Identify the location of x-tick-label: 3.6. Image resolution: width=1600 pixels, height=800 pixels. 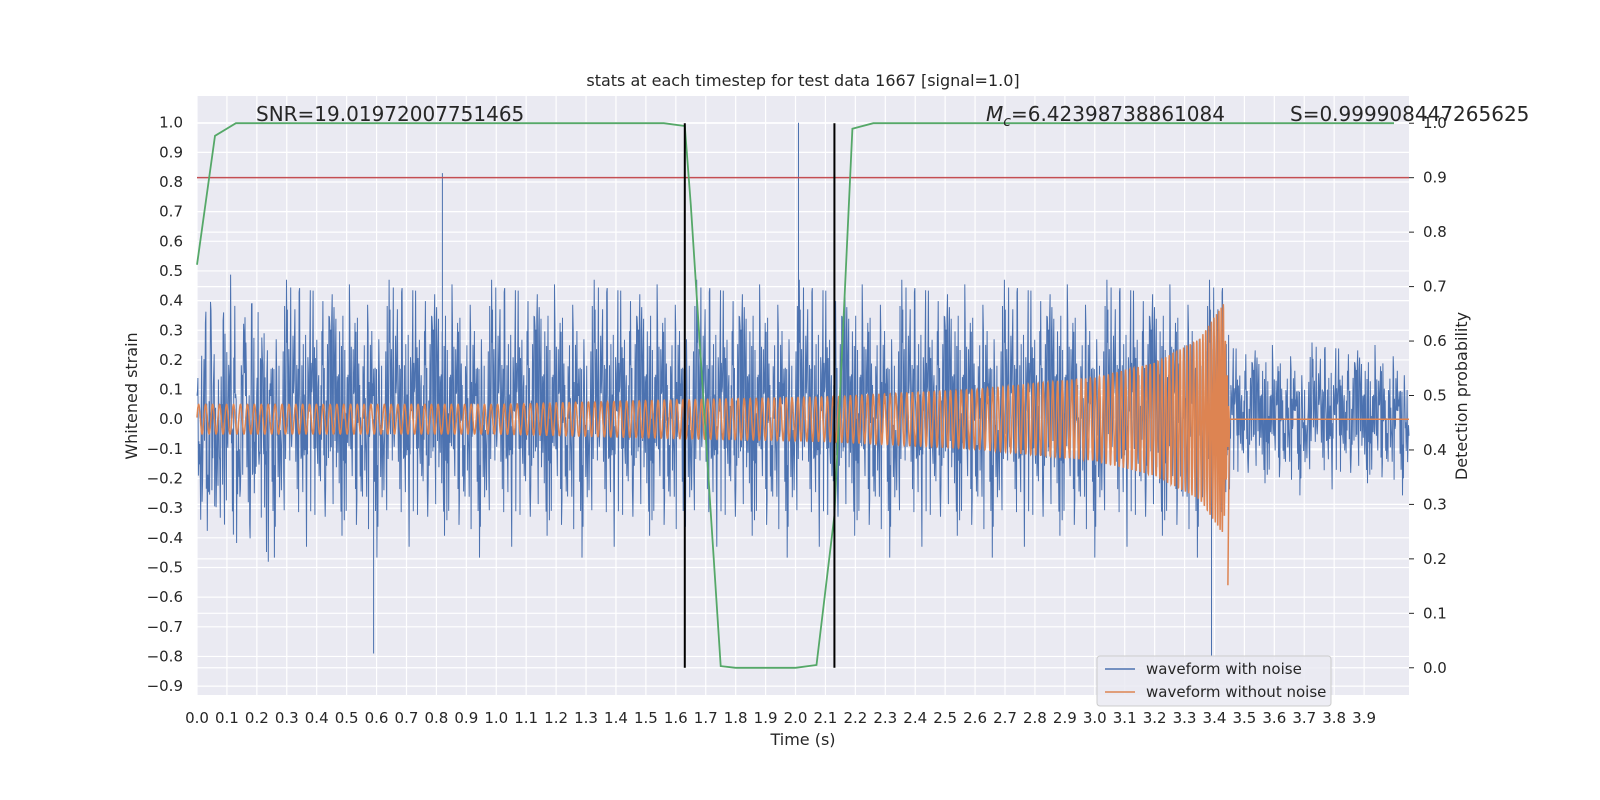
(1274, 718).